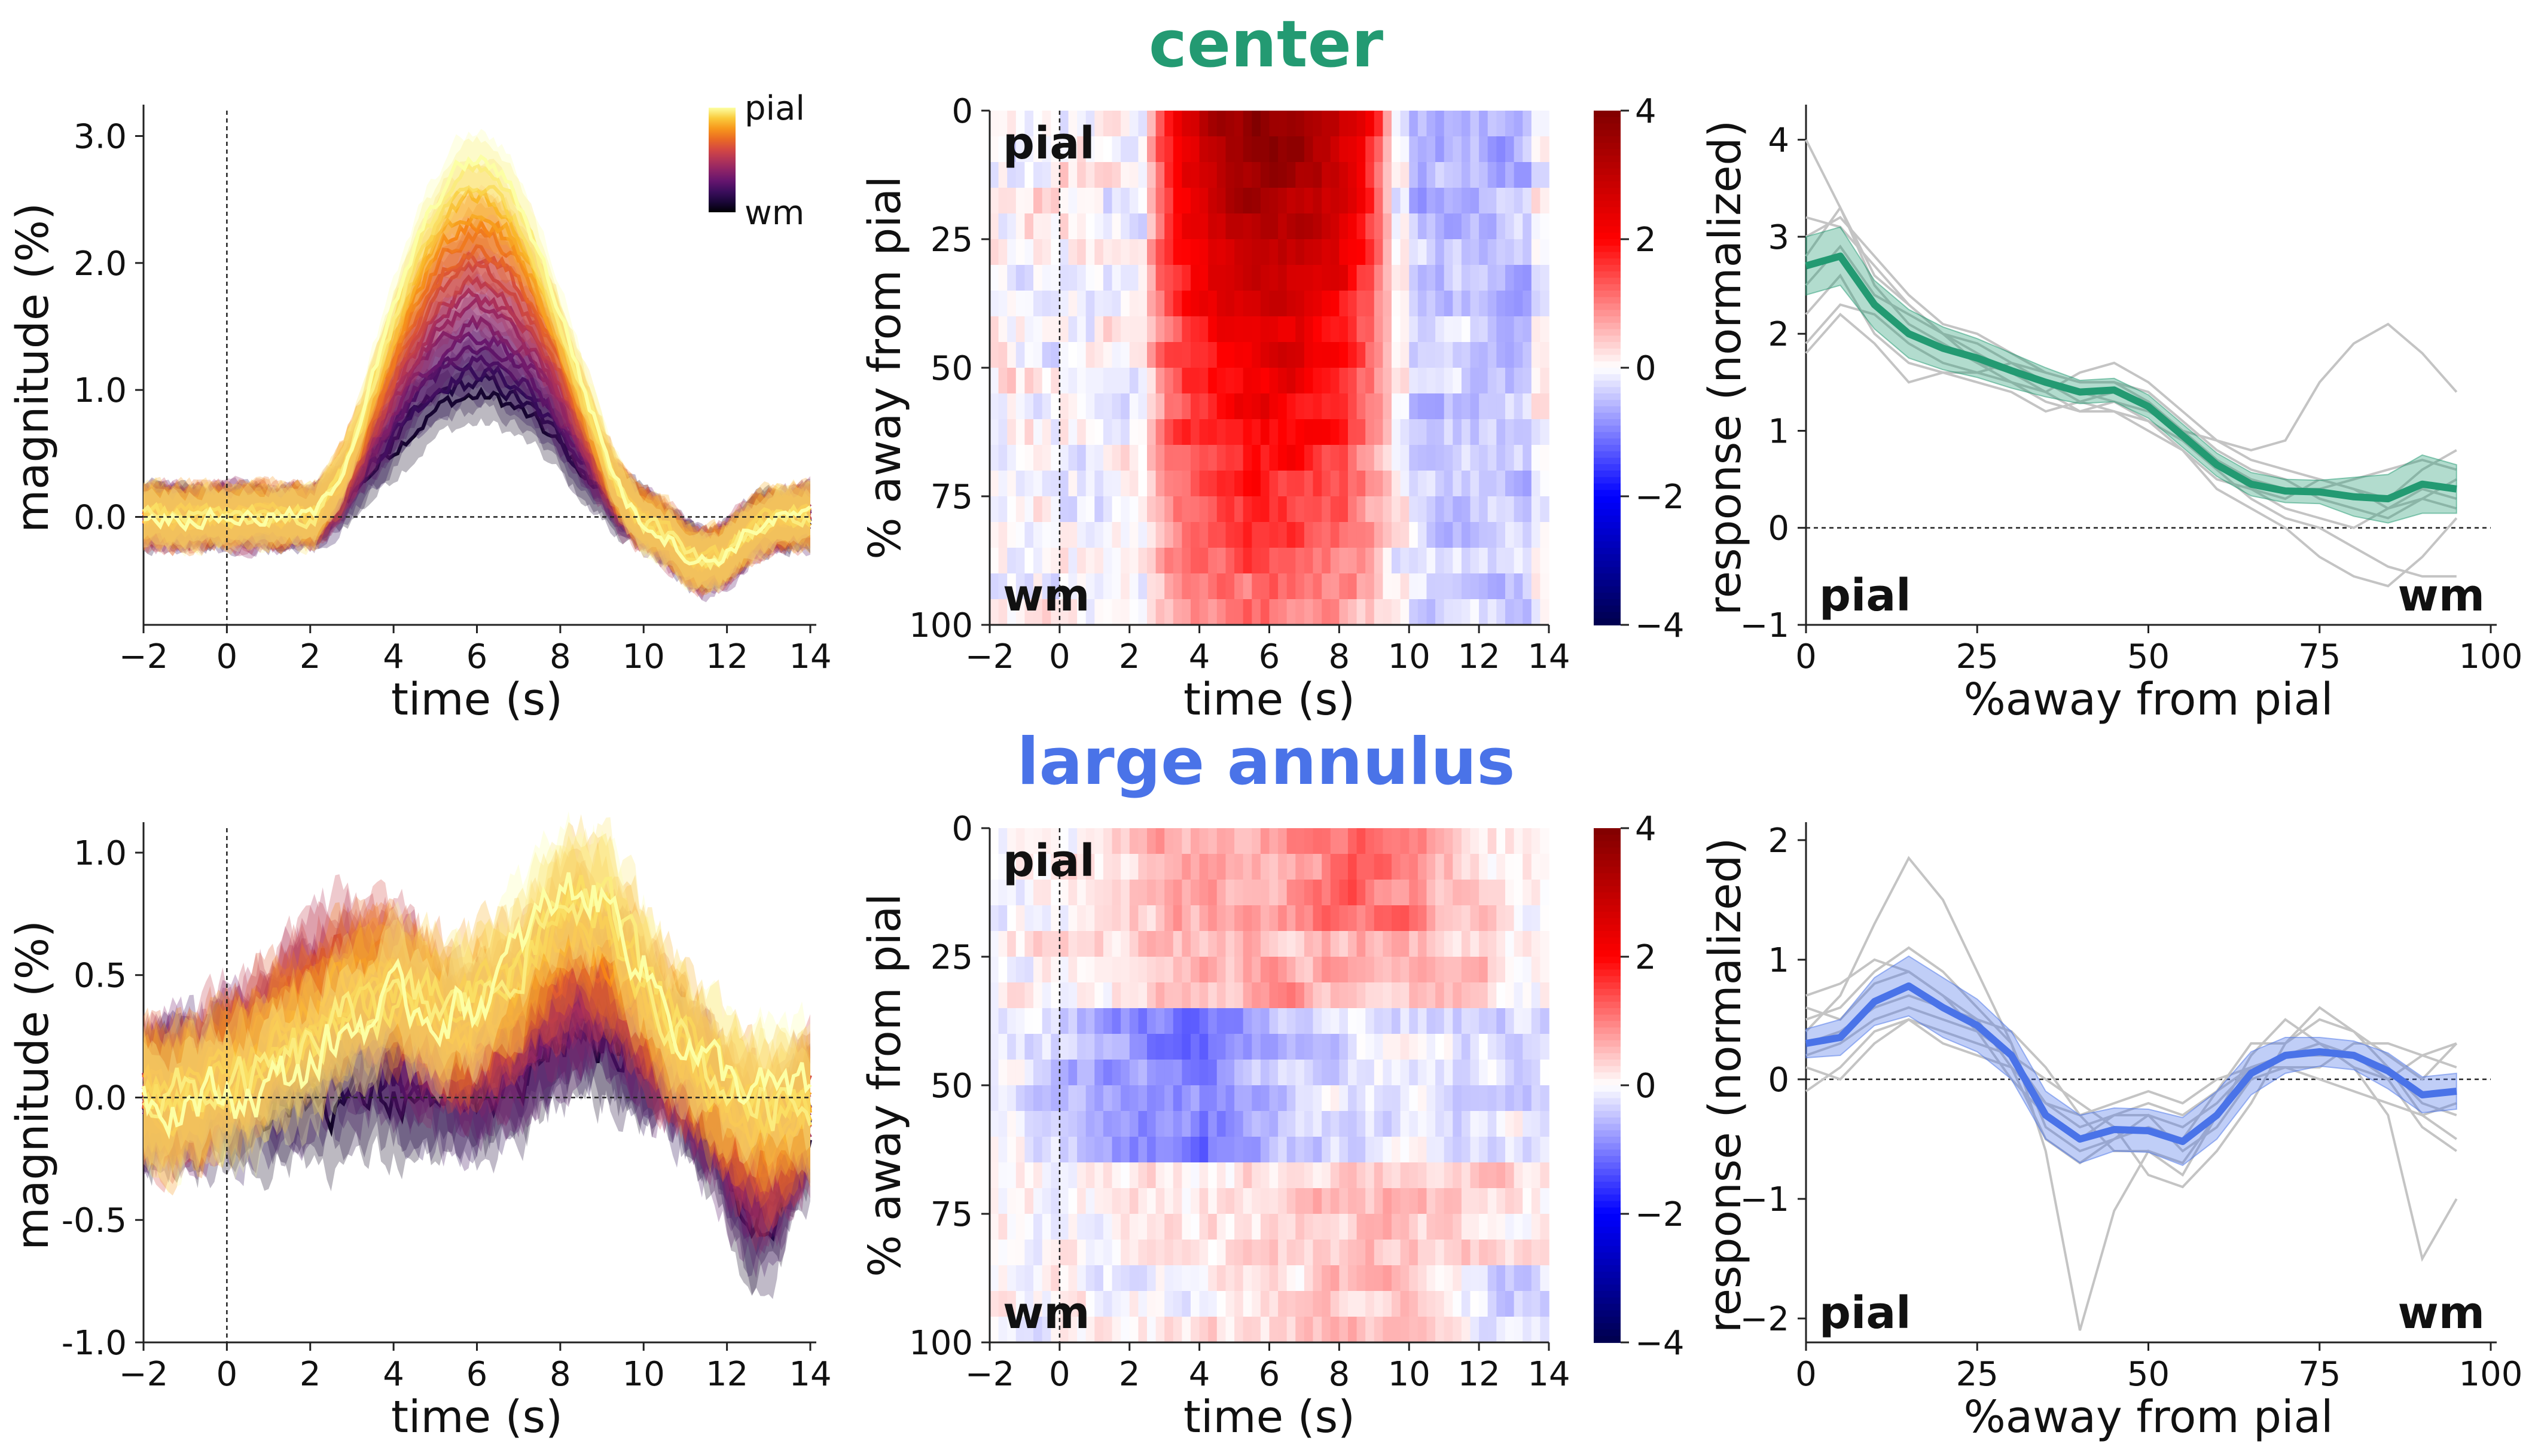 The image size is (2532, 1456). Describe the element at coordinates (962, 112) in the screenshot. I see `y-tick-label: 0` at that location.